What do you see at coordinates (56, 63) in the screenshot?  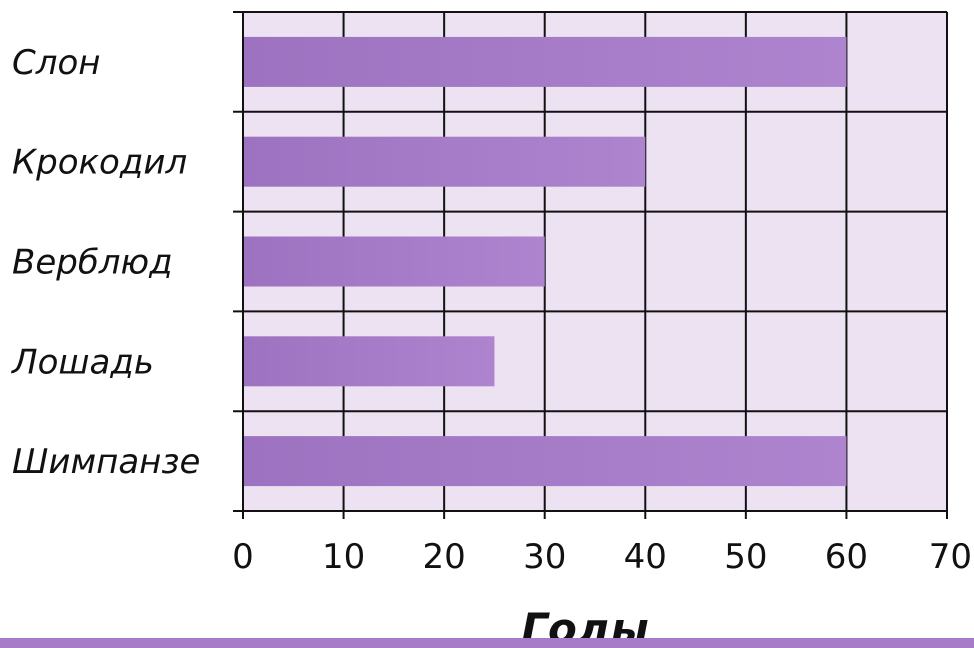 I see `category-label: Слон` at bounding box center [56, 63].